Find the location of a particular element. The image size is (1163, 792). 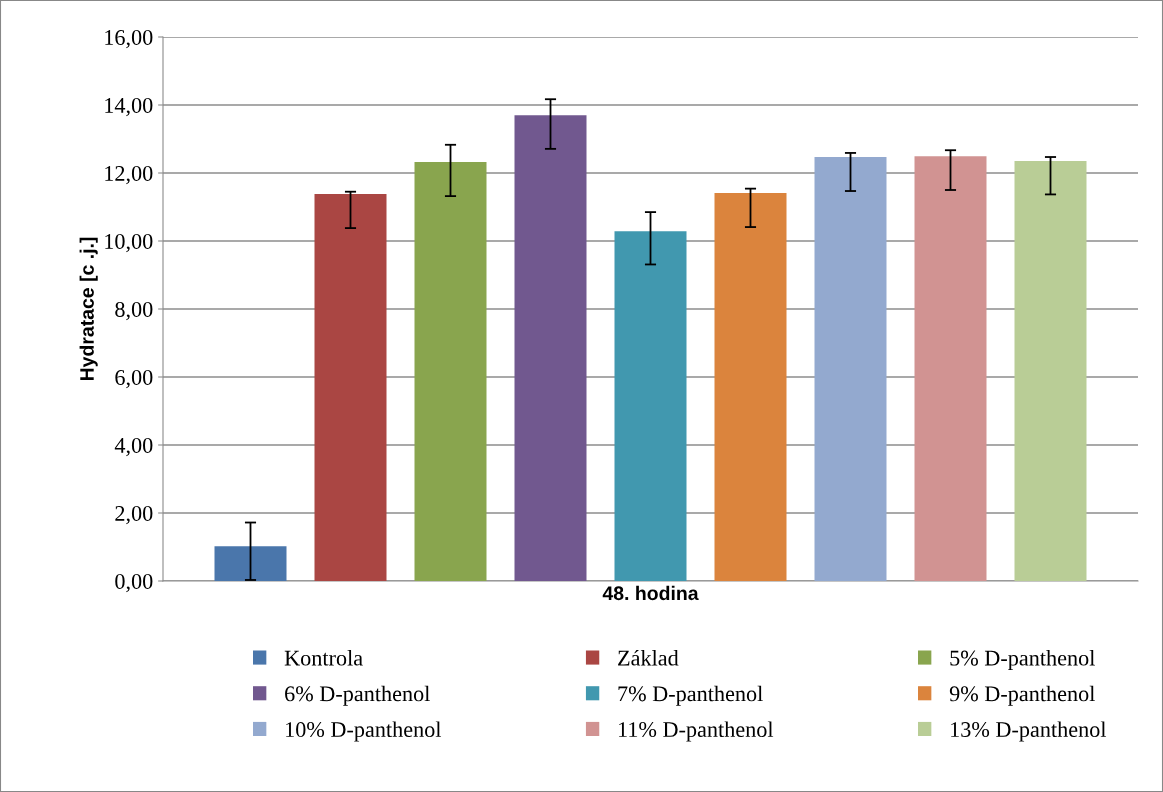

legend-label: 13% D-panthenol is located at coordinates (1029, 731).